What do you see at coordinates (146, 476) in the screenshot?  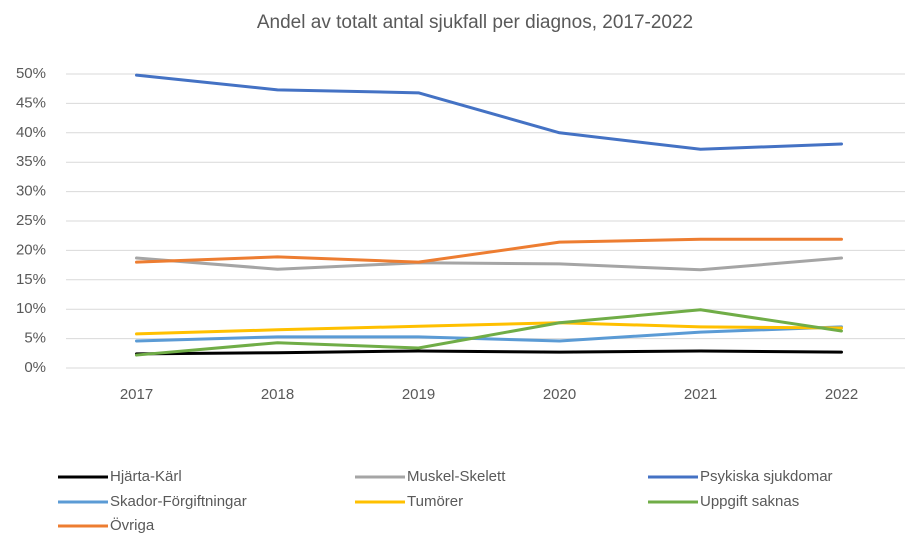 I see `legend-label: Hjärta-Kärl` at bounding box center [146, 476].